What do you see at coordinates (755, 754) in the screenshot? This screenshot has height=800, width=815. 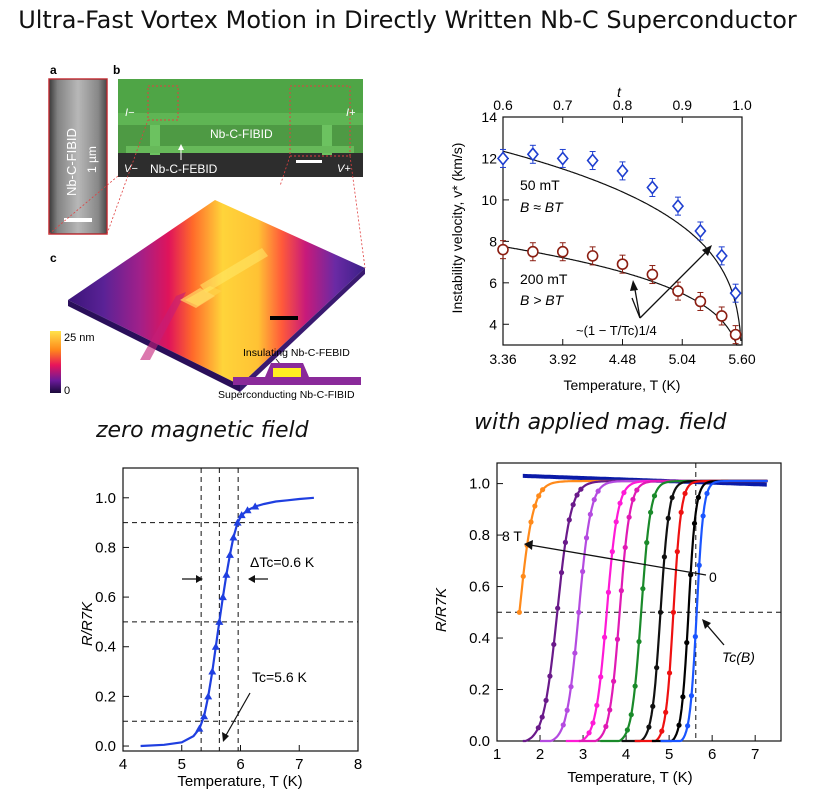 I see `applied-field-x-tick-label: 7` at bounding box center [755, 754].